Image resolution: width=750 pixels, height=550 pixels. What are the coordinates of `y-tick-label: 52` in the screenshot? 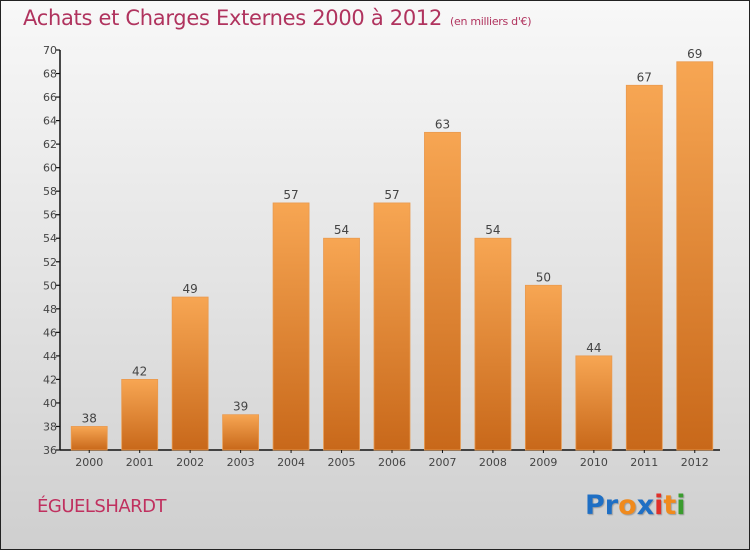 It's located at (50, 262).